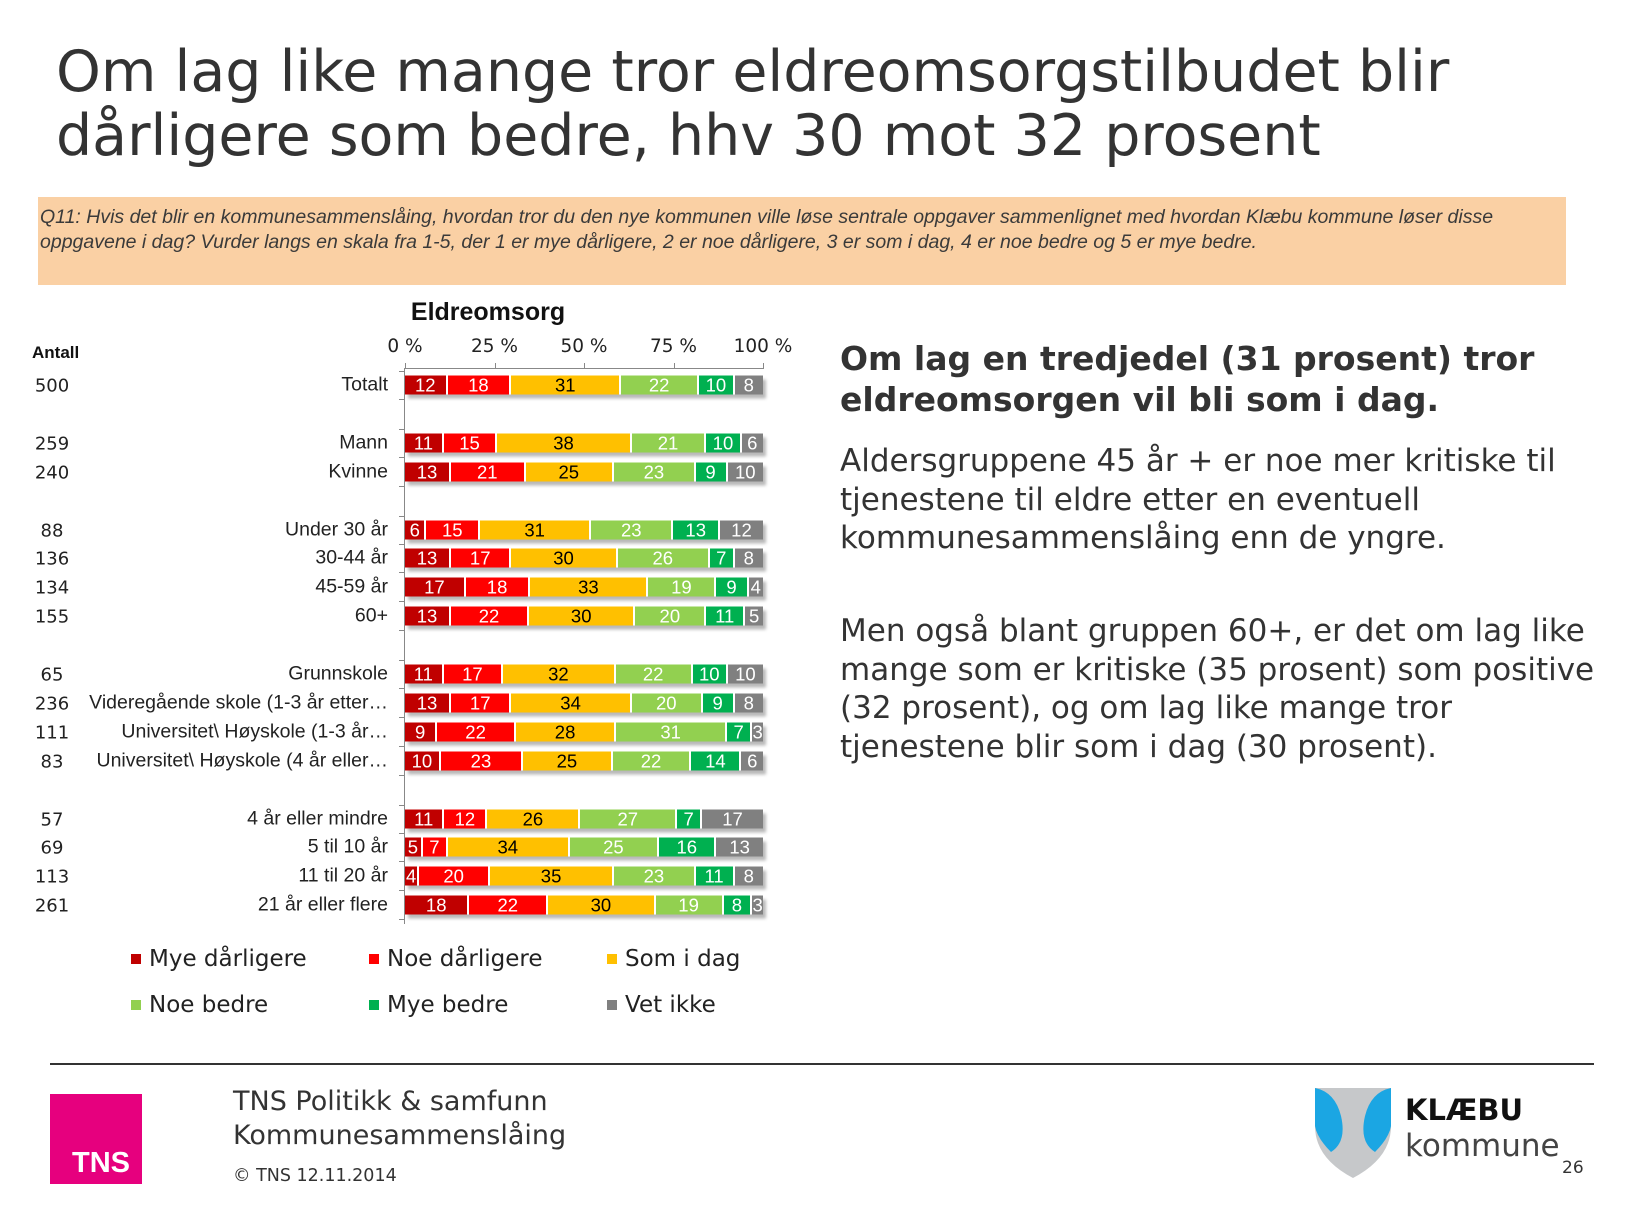 This screenshot has width=1636, height=1227. Describe the element at coordinates (494, 346) in the screenshot. I see `x-tick-label: 25 %` at that location.